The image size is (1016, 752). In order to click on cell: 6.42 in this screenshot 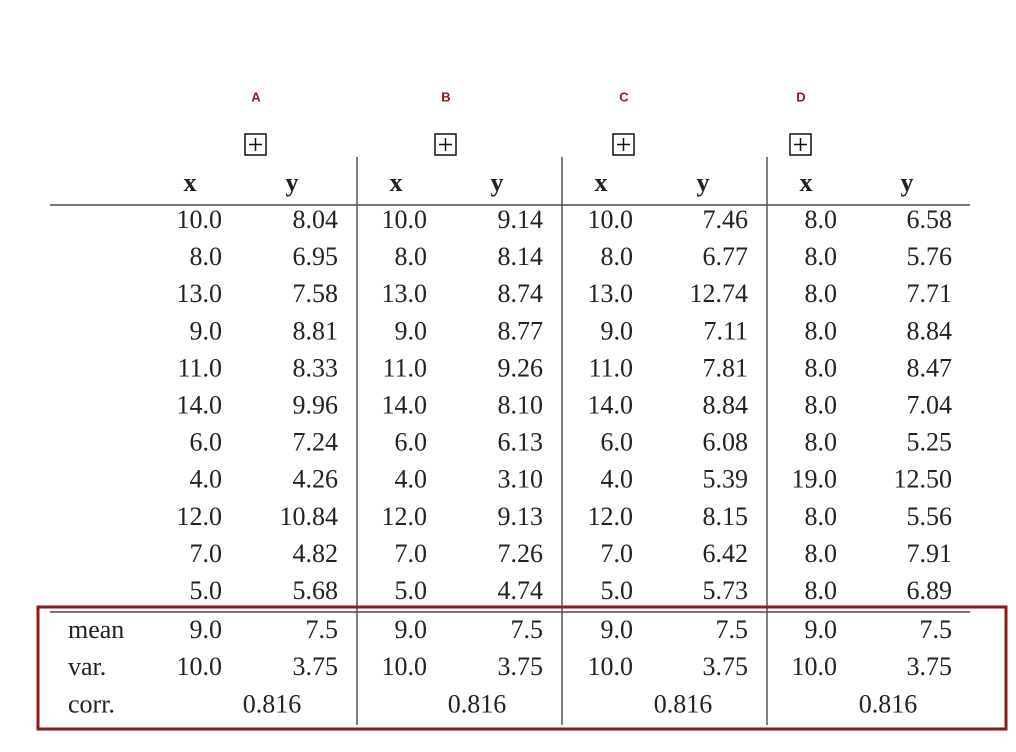, I will do `click(726, 553)`.